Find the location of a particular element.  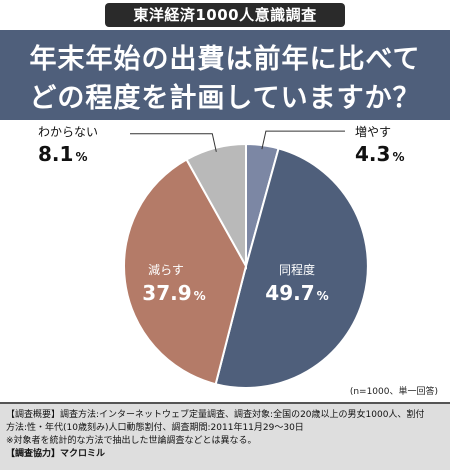

slice-label-unknown: わからない is located at coordinates (68, 132).